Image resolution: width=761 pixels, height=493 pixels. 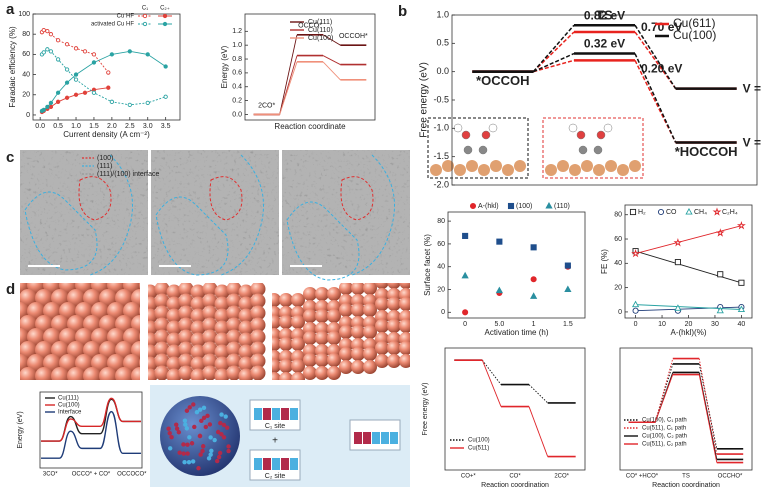 I want to click on y-tick-label: 0.5, so click(x=442, y=43).